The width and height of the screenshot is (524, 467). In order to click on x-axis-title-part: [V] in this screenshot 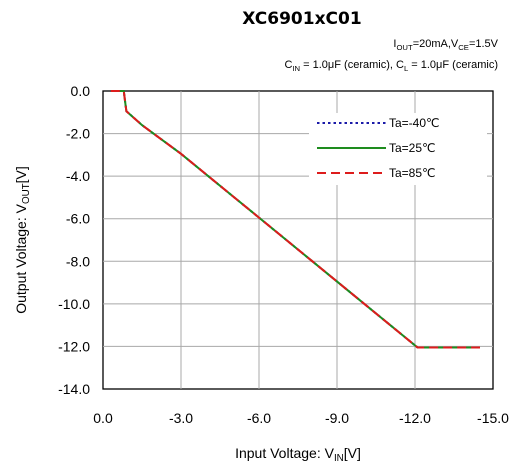, I will do `click(352, 453)`.